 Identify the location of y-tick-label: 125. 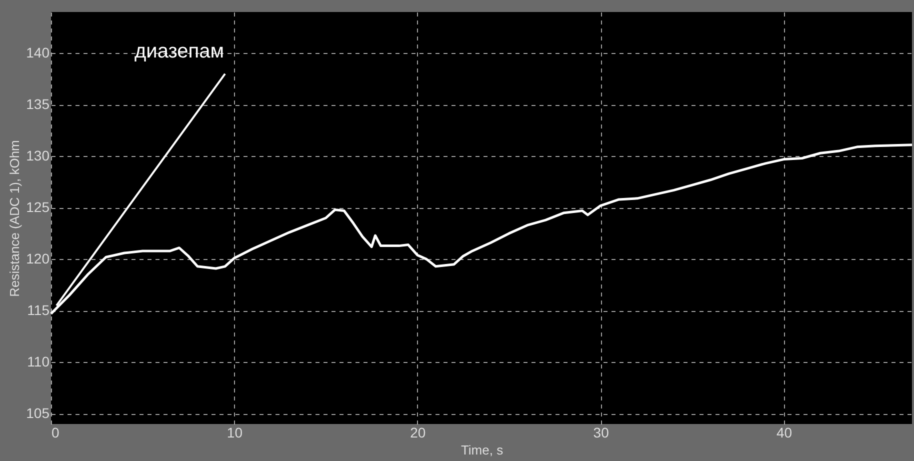
(38, 207).